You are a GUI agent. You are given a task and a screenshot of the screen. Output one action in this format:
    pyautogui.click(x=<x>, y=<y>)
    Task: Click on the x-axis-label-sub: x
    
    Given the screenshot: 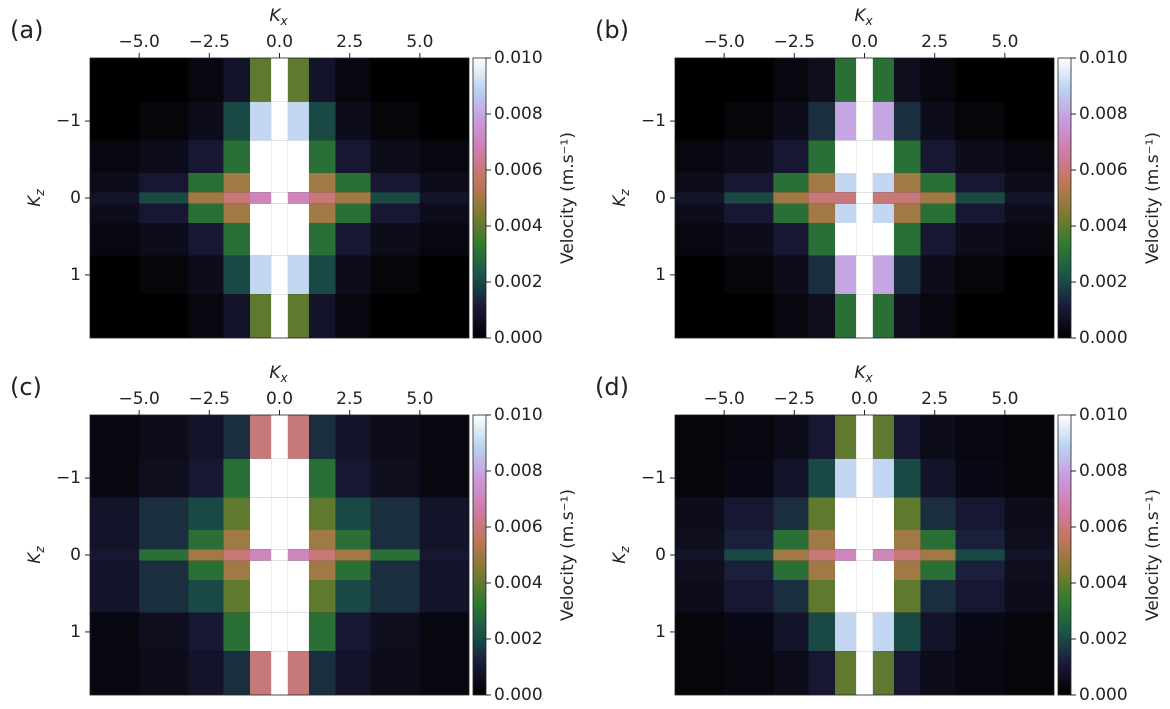 What is the action you would take?
    pyautogui.click(x=284, y=21)
    